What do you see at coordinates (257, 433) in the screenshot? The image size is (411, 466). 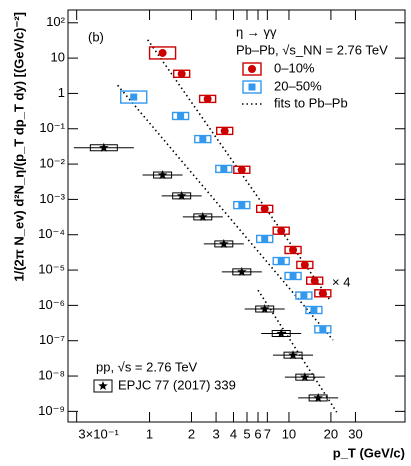 I see `x-tick-label: 6` at bounding box center [257, 433].